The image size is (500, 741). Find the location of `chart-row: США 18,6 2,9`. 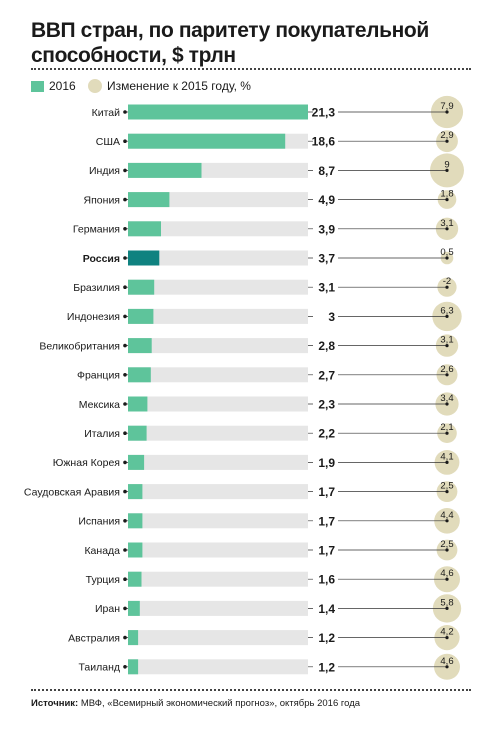

chart-row: США 18,6 2,9 is located at coordinates (277, 141).